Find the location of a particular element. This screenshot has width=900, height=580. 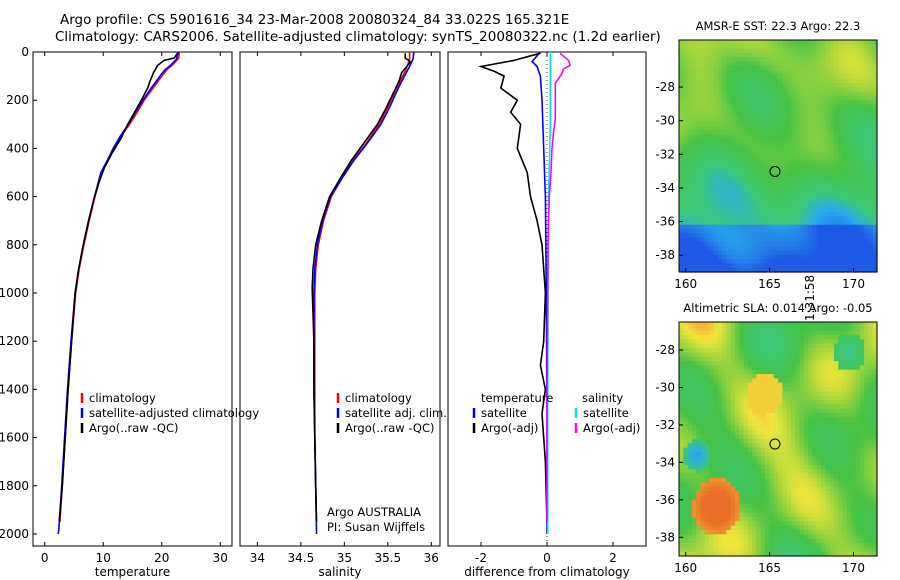

salinity-xlabel: salinity is located at coordinates (339, 572).